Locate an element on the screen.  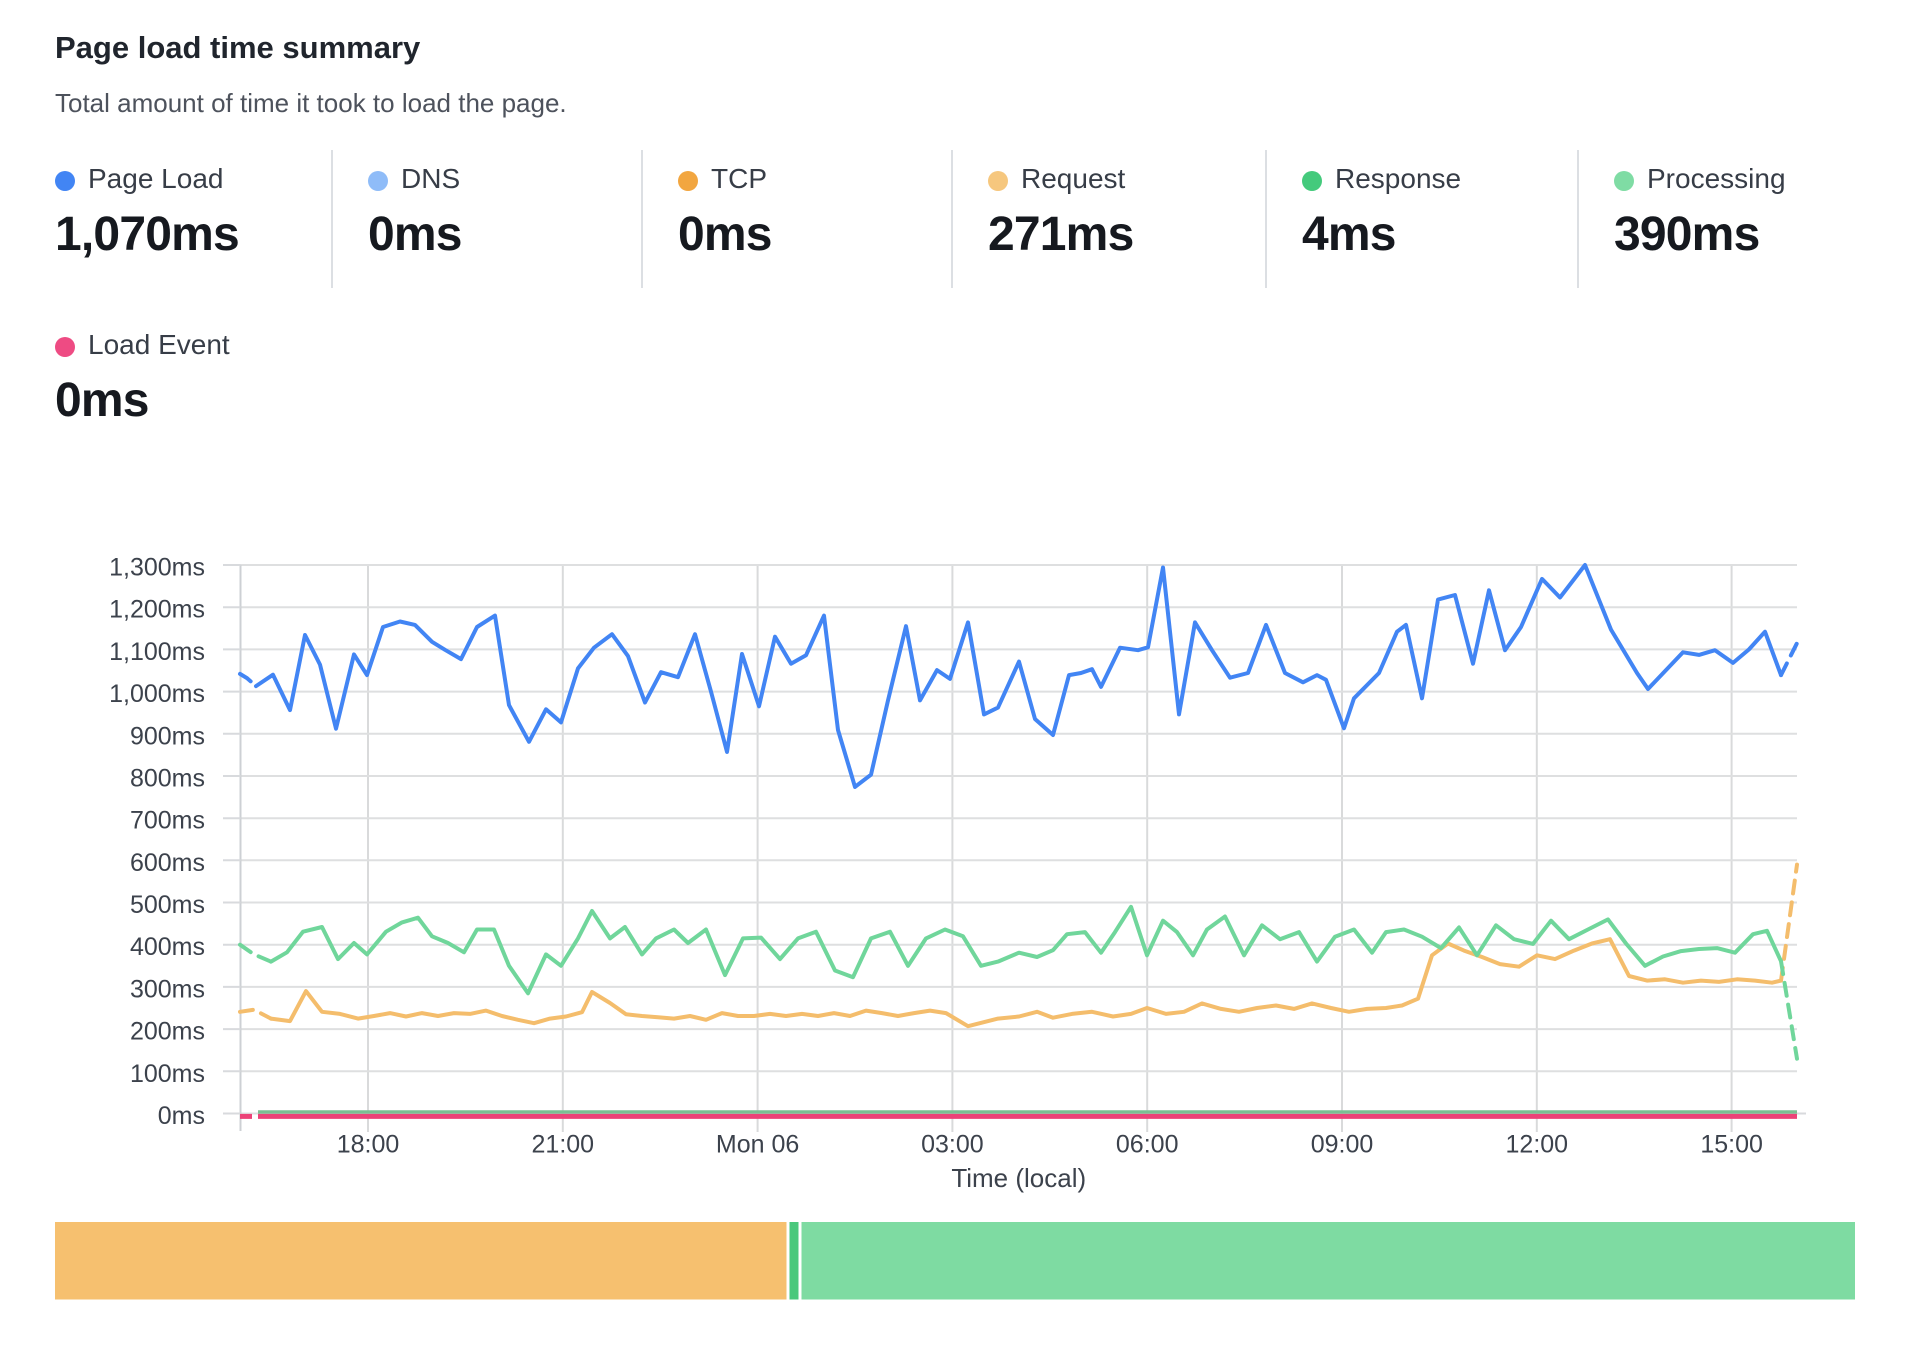
svg-text: 600ms is located at coordinates (167, 863).